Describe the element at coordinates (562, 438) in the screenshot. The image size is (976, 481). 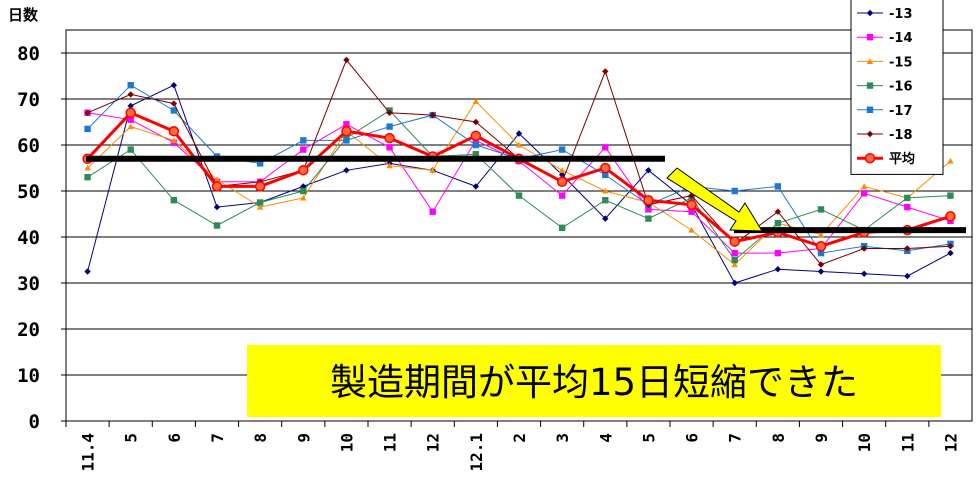
I see `x-tick-label: 3` at that location.